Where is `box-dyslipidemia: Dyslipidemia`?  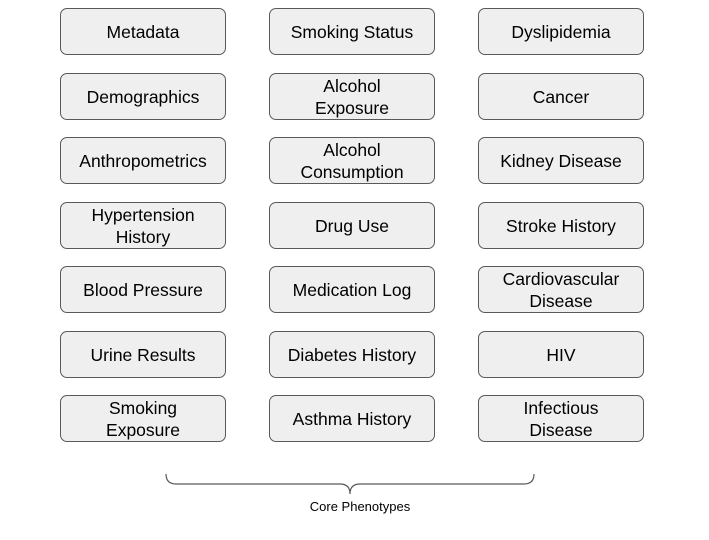
box-dyslipidemia: Dyslipidemia is located at coordinates (561, 31).